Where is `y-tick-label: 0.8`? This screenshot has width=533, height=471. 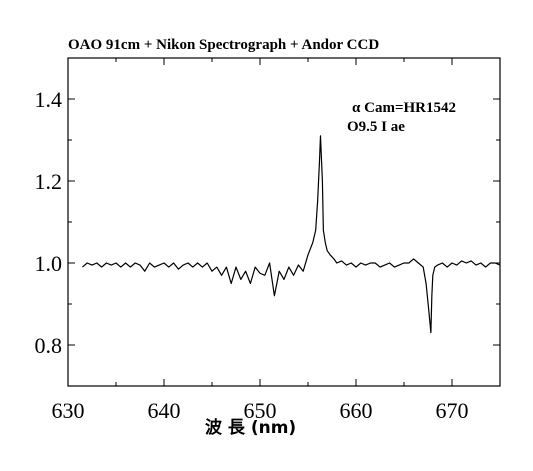
y-tick-label: 0.8 is located at coordinates (49, 345).